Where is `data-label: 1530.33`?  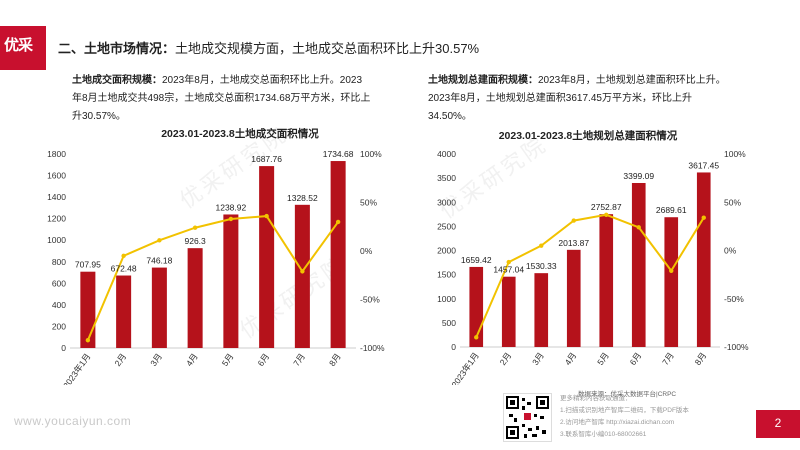
data-label: 1530.33 is located at coordinates (541, 266).